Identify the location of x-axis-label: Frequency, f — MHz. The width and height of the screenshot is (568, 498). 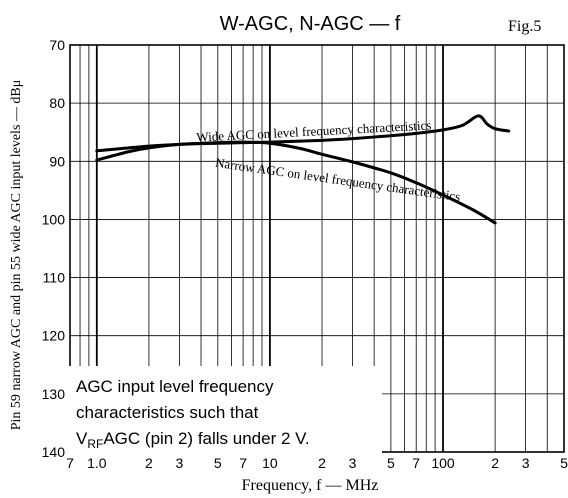
(310, 485).